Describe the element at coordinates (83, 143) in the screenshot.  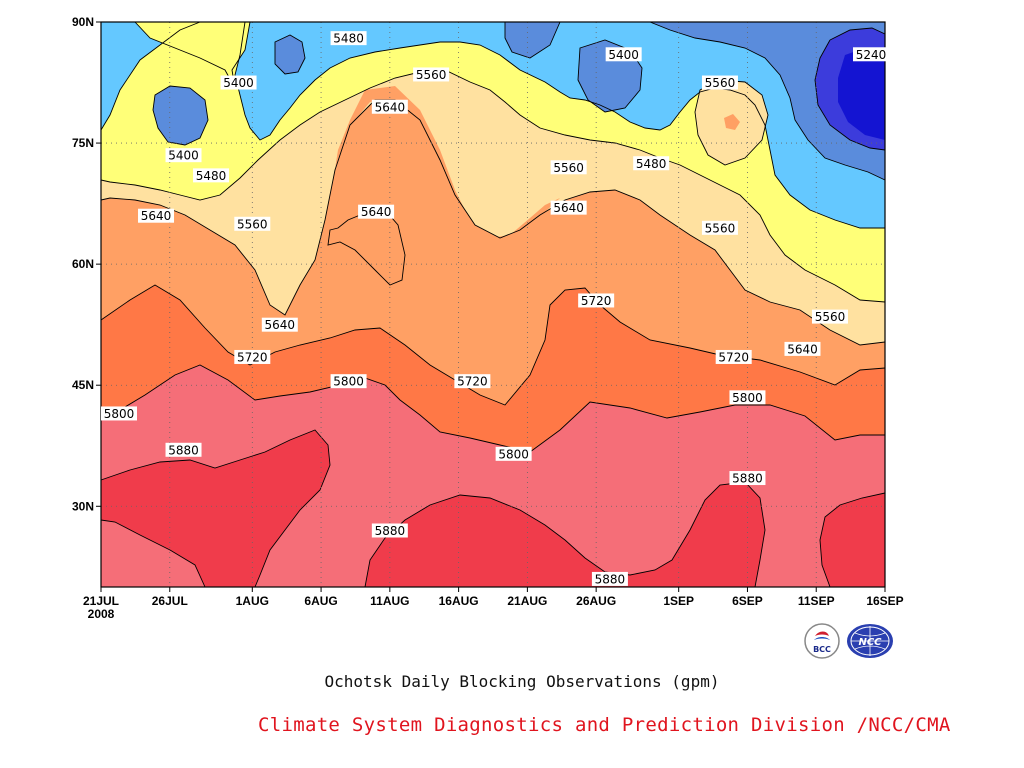
I see `y-tick-label: 75N` at that location.